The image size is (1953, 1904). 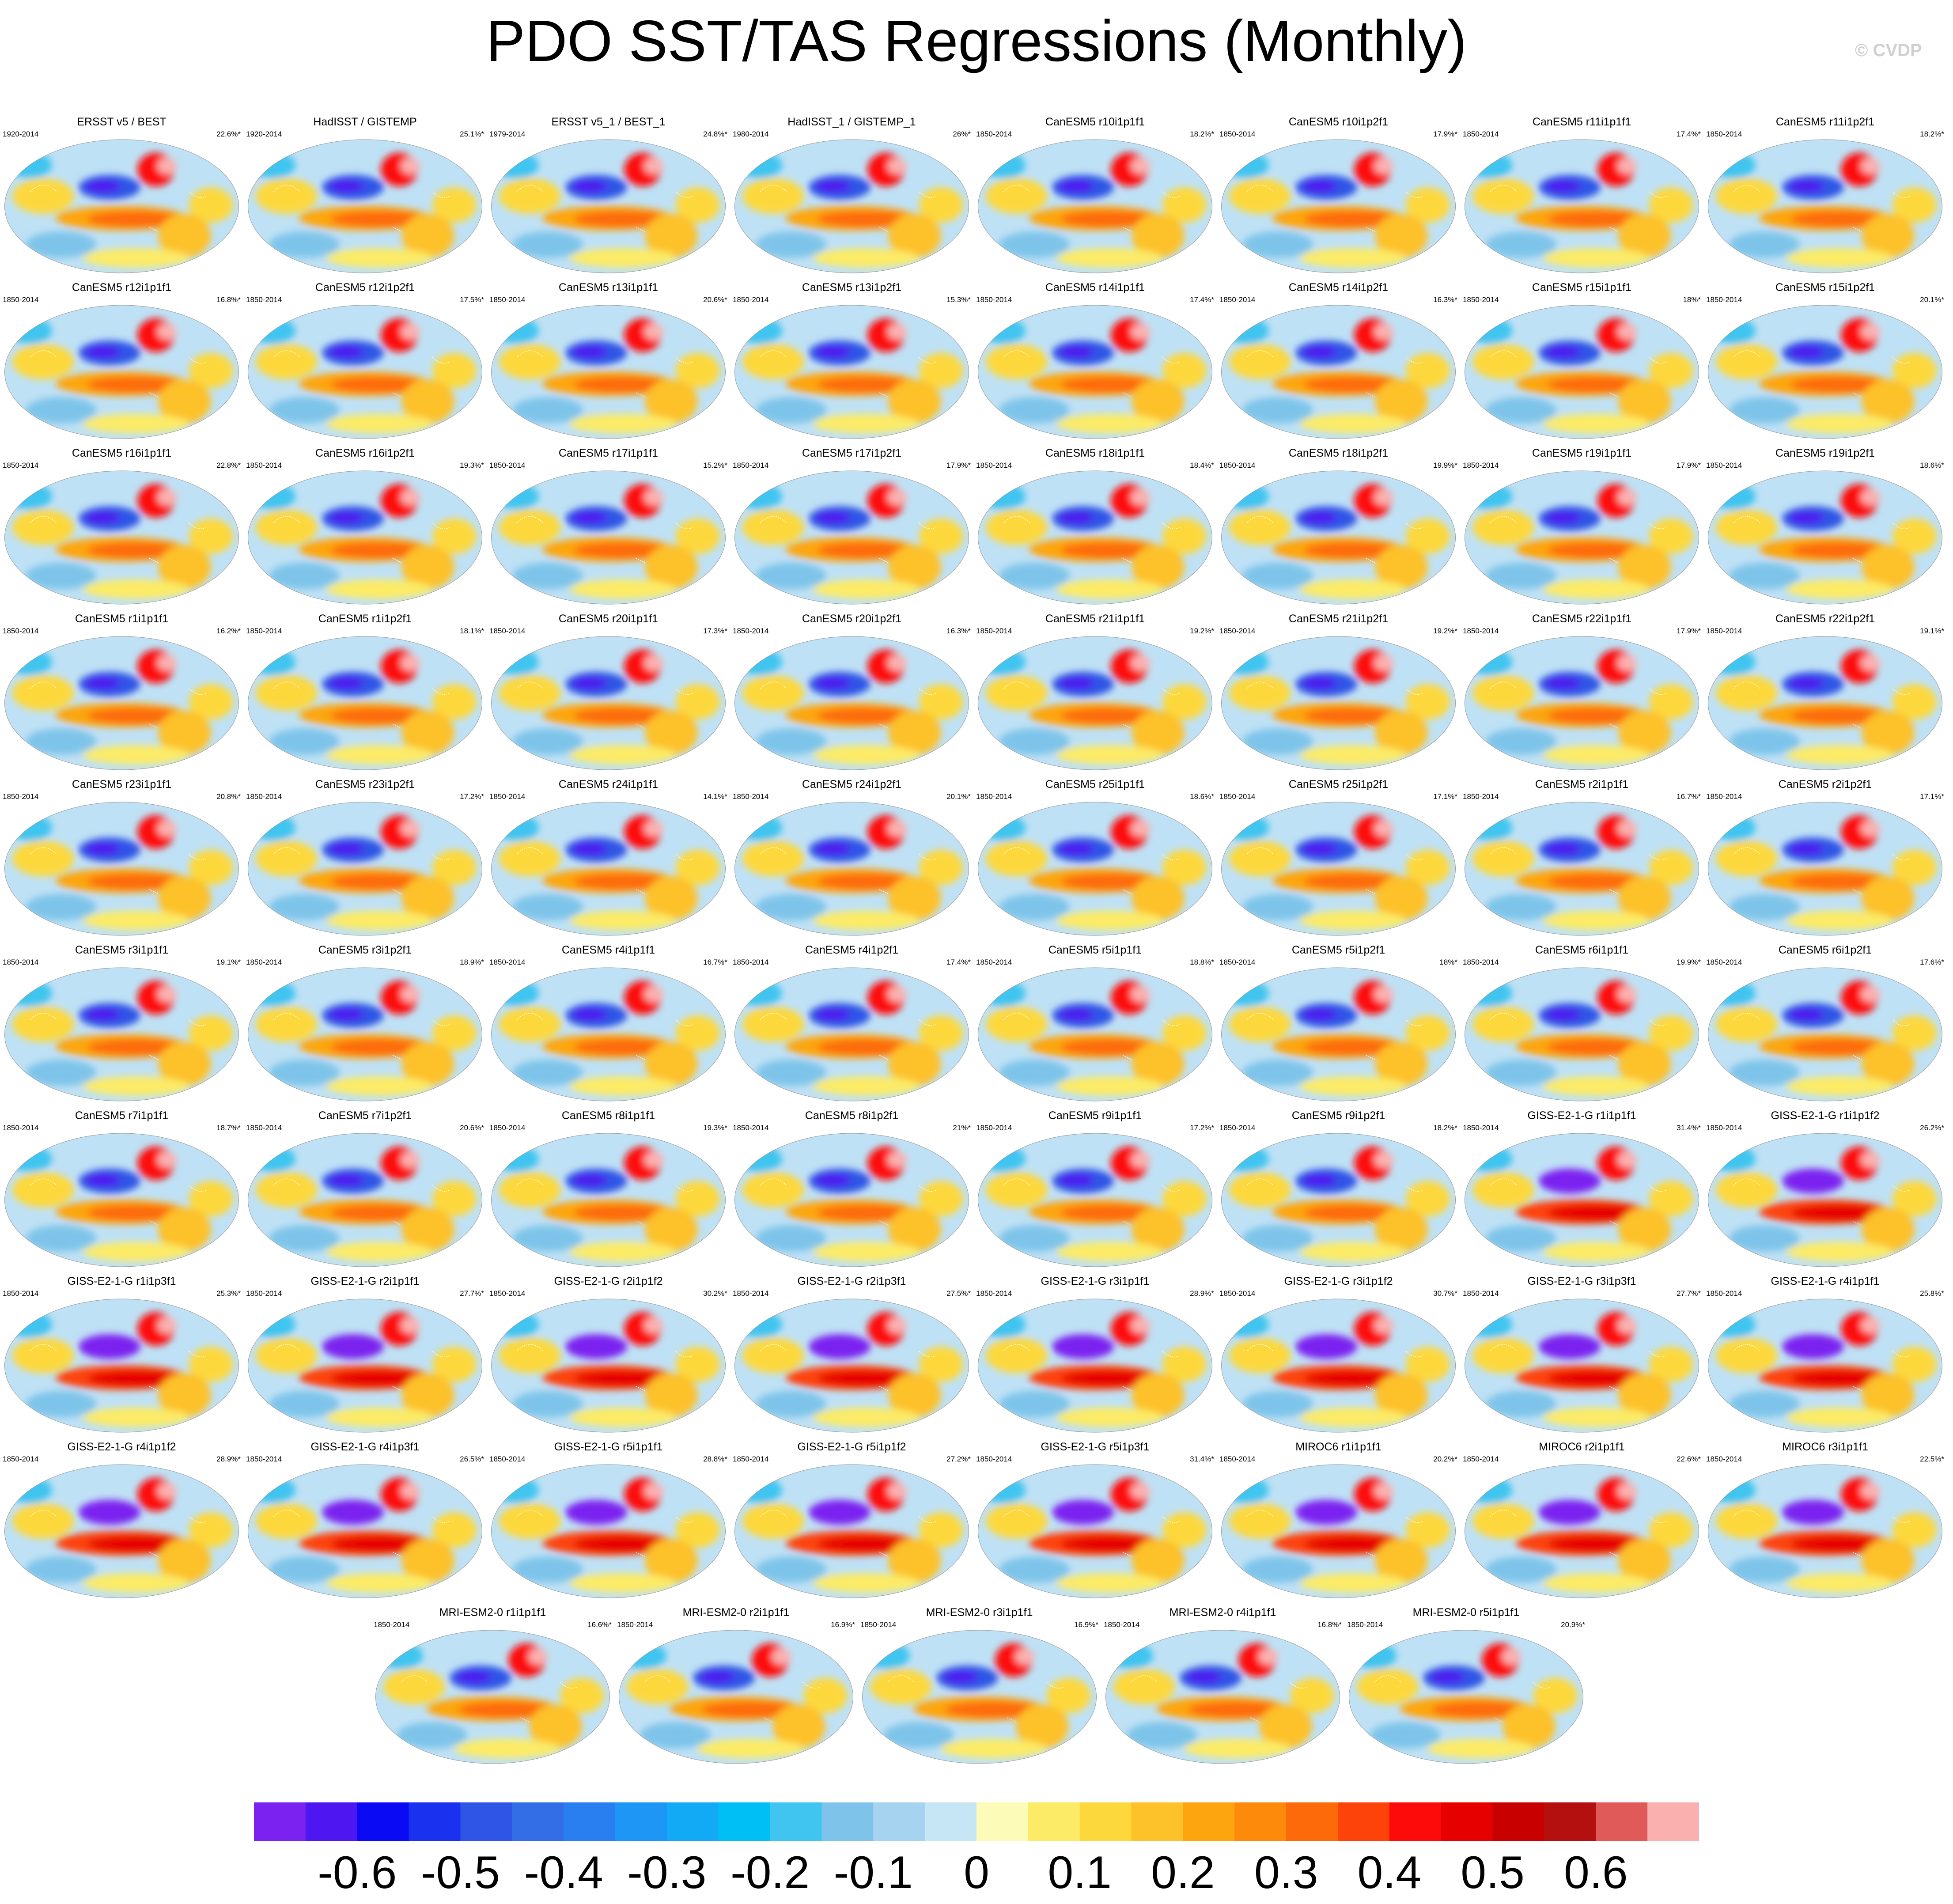 I want to click on figure-title: PDO SST/TAS Regressions (Monthly), so click(x=976, y=41).